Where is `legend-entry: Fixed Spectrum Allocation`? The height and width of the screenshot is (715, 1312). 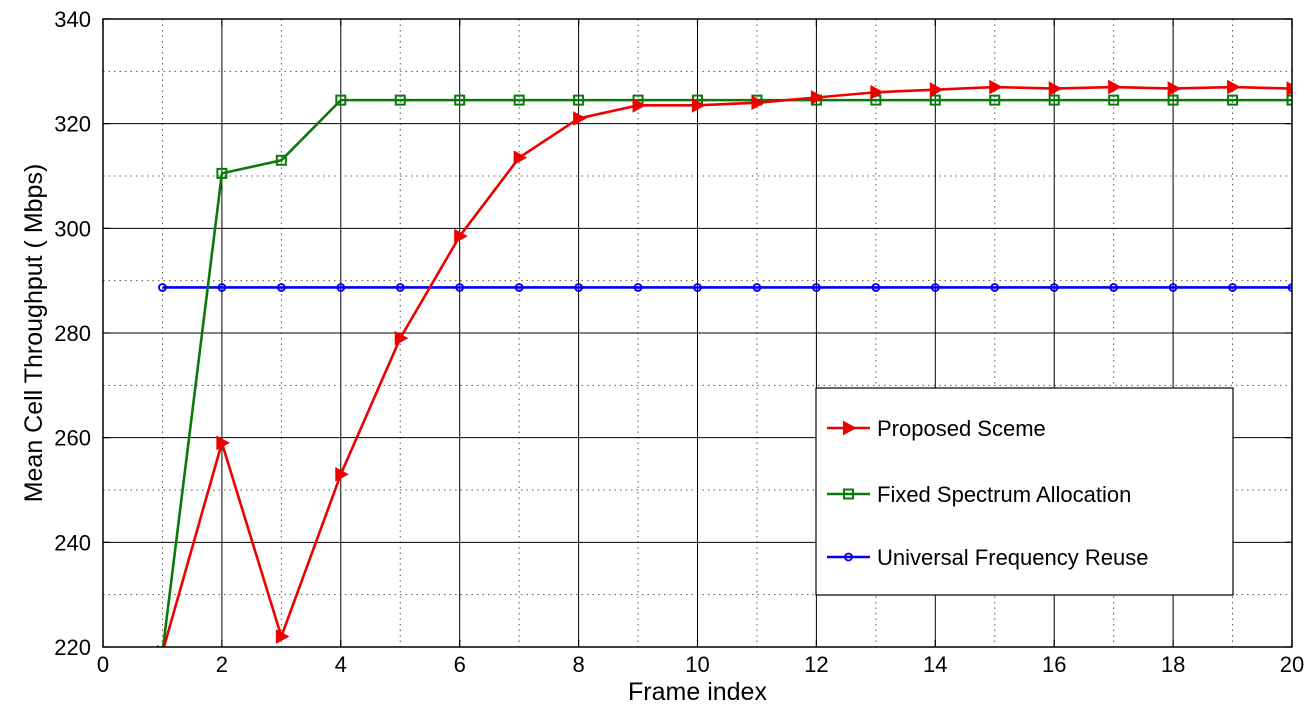
legend-entry: Fixed Spectrum Allocation is located at coordinates (979, 494).